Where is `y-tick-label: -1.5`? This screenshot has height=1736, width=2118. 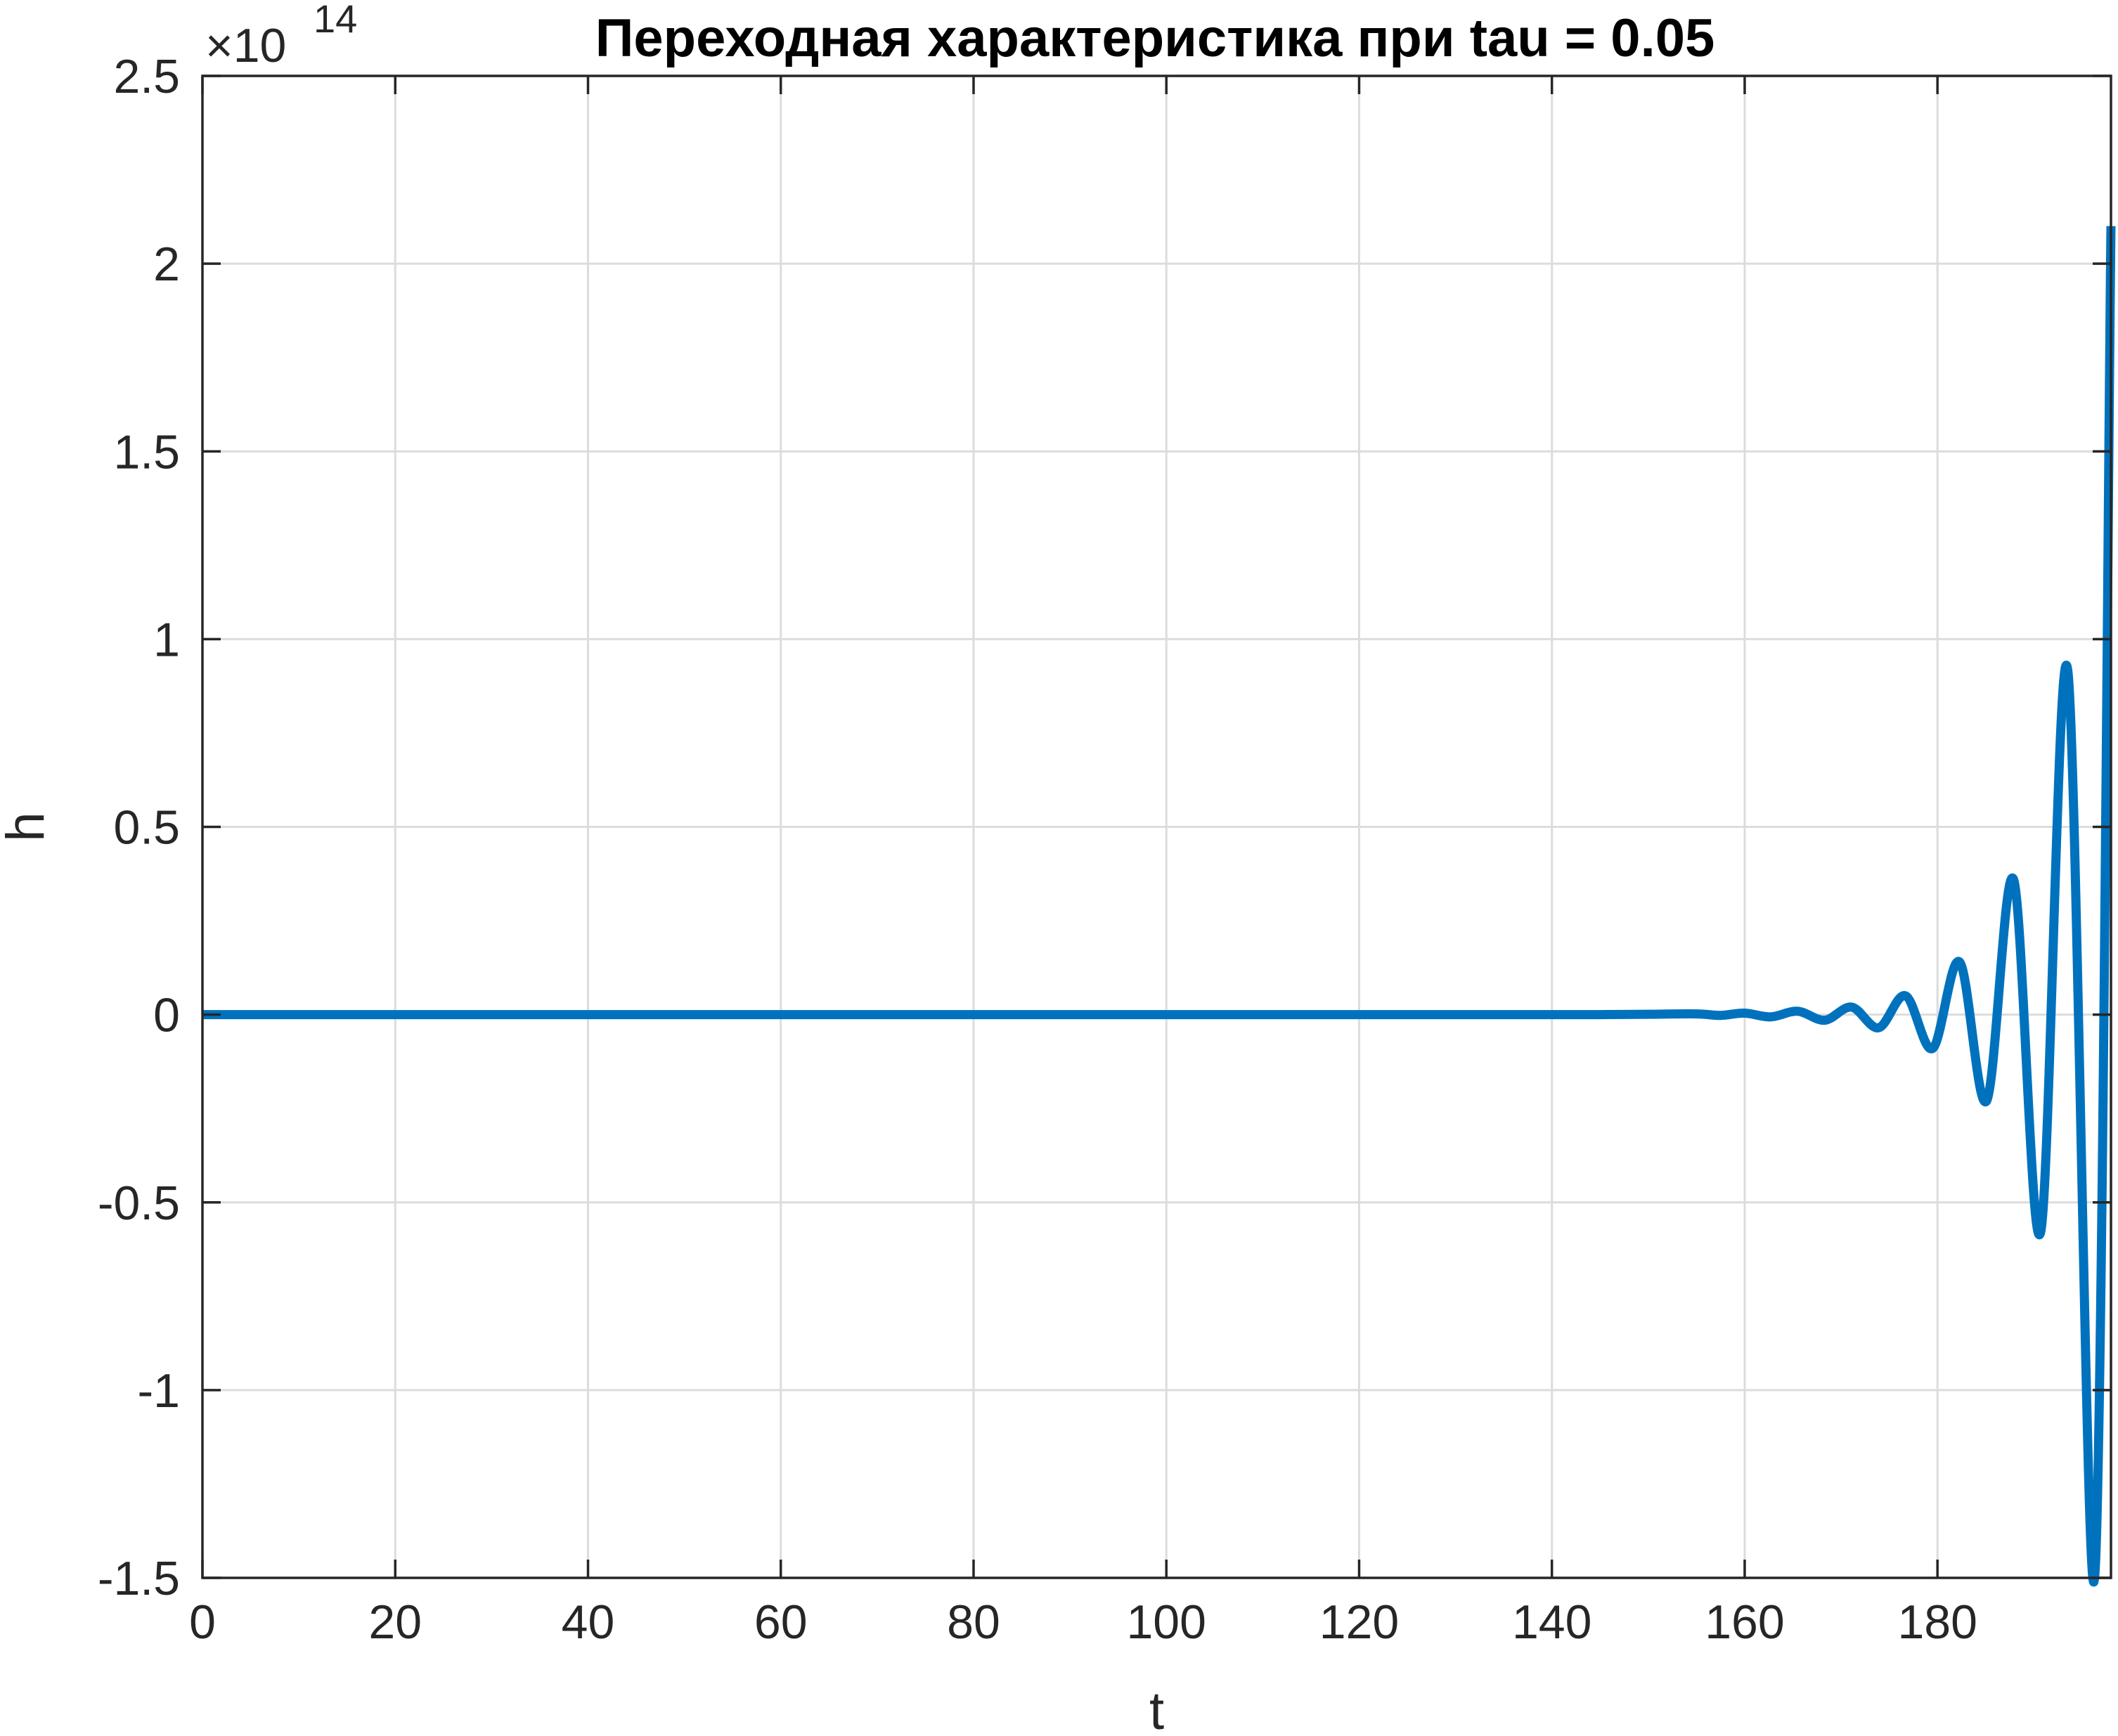
y-tick-label: -1.5 is located at coordinates (139, 1578).